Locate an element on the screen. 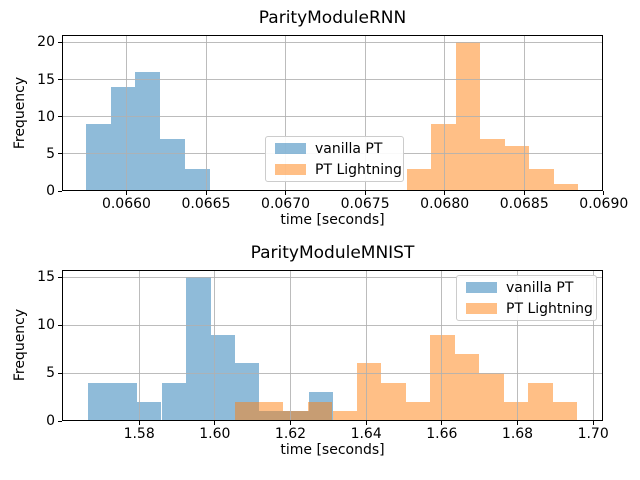 This screenshot has height=480, width=640. x-tick-label: 0.0665 is located at coordinates (206, 204).